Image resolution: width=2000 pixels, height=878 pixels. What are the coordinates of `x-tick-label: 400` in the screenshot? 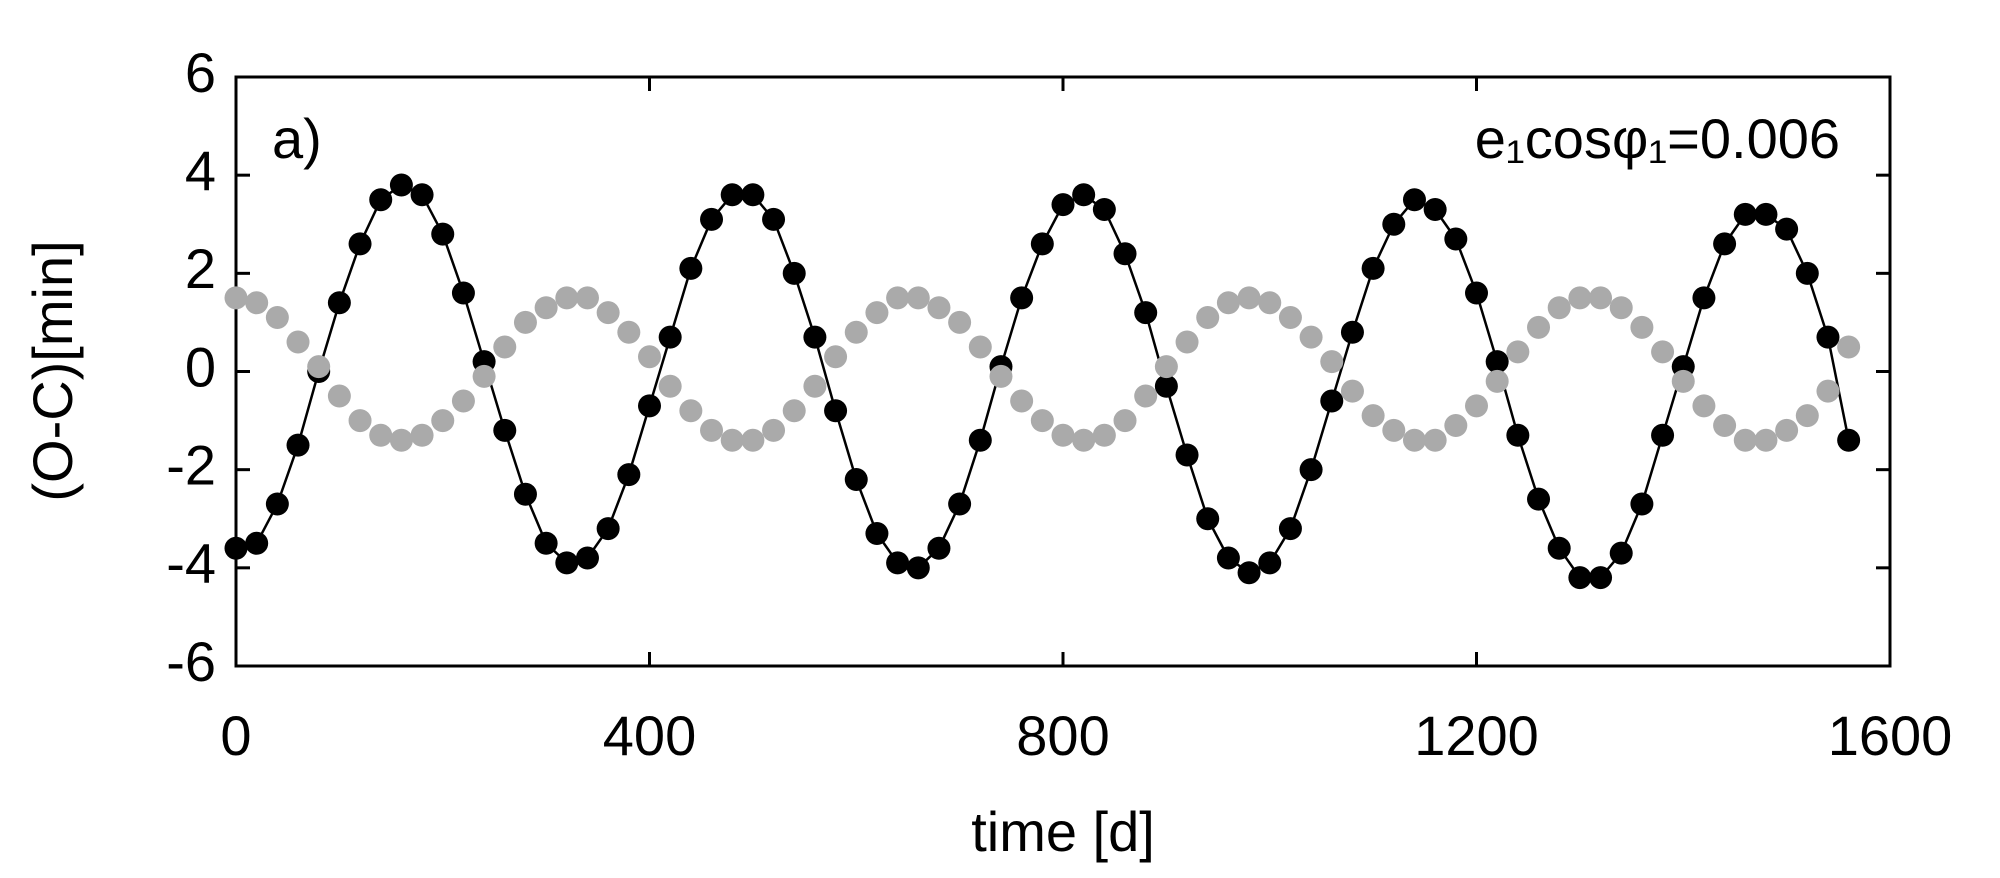 It's located at (649, 735).